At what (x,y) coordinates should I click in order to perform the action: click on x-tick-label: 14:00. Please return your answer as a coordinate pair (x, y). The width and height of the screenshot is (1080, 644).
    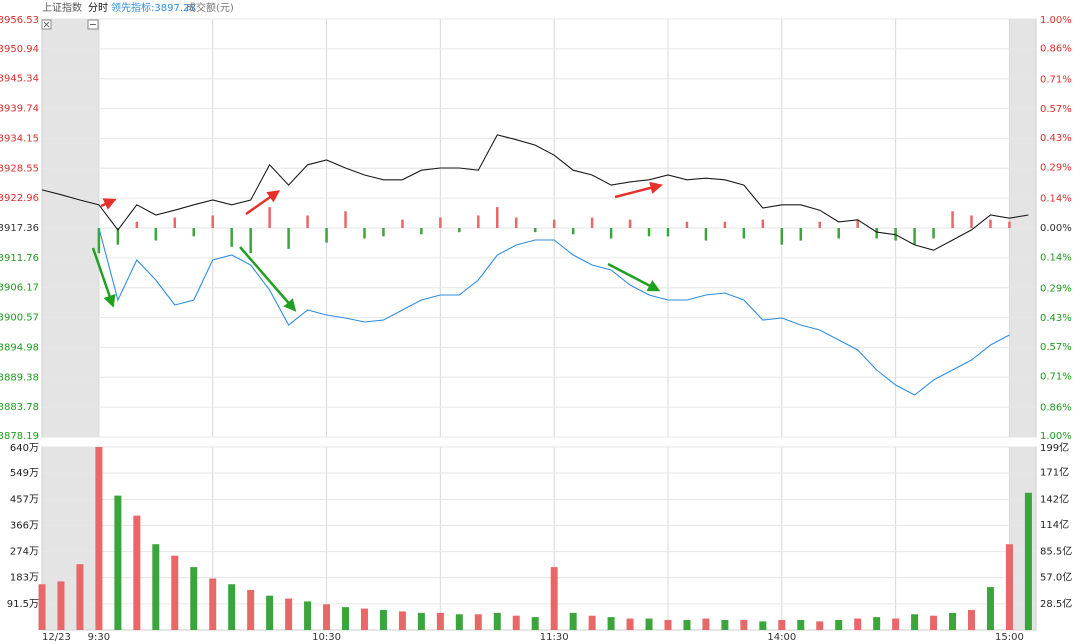
    Looking at the image, I should click on (781, 637).